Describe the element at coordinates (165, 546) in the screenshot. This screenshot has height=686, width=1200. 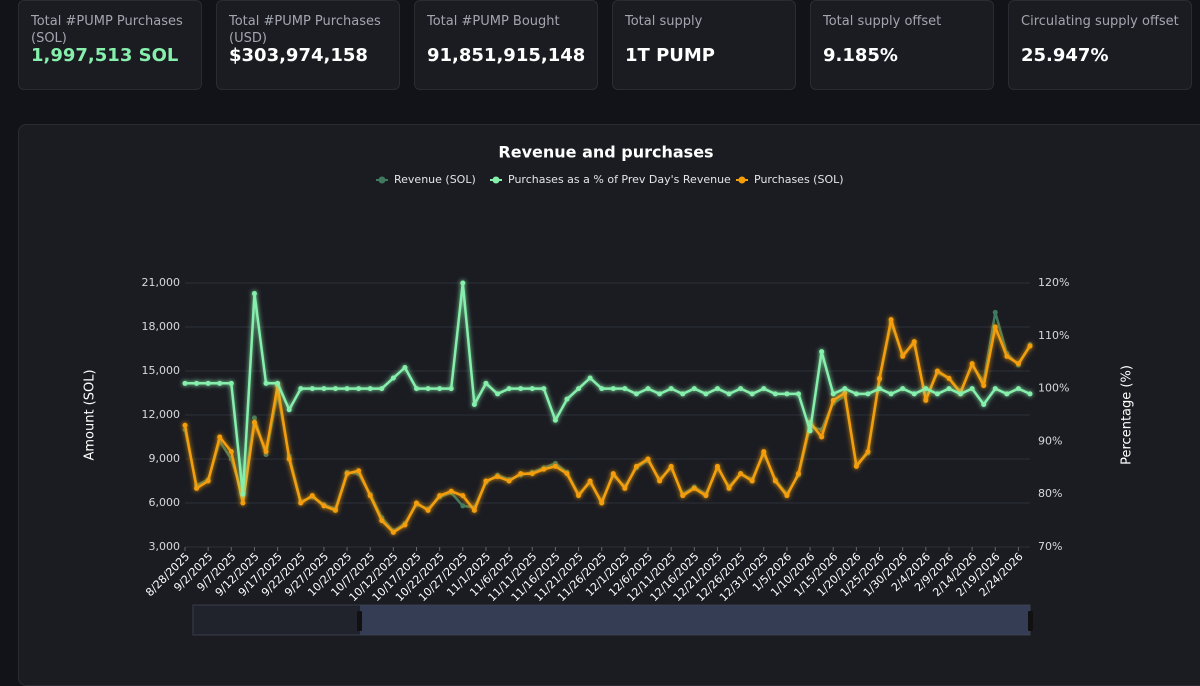
I see `y-tick-label: 3,000` at that location.